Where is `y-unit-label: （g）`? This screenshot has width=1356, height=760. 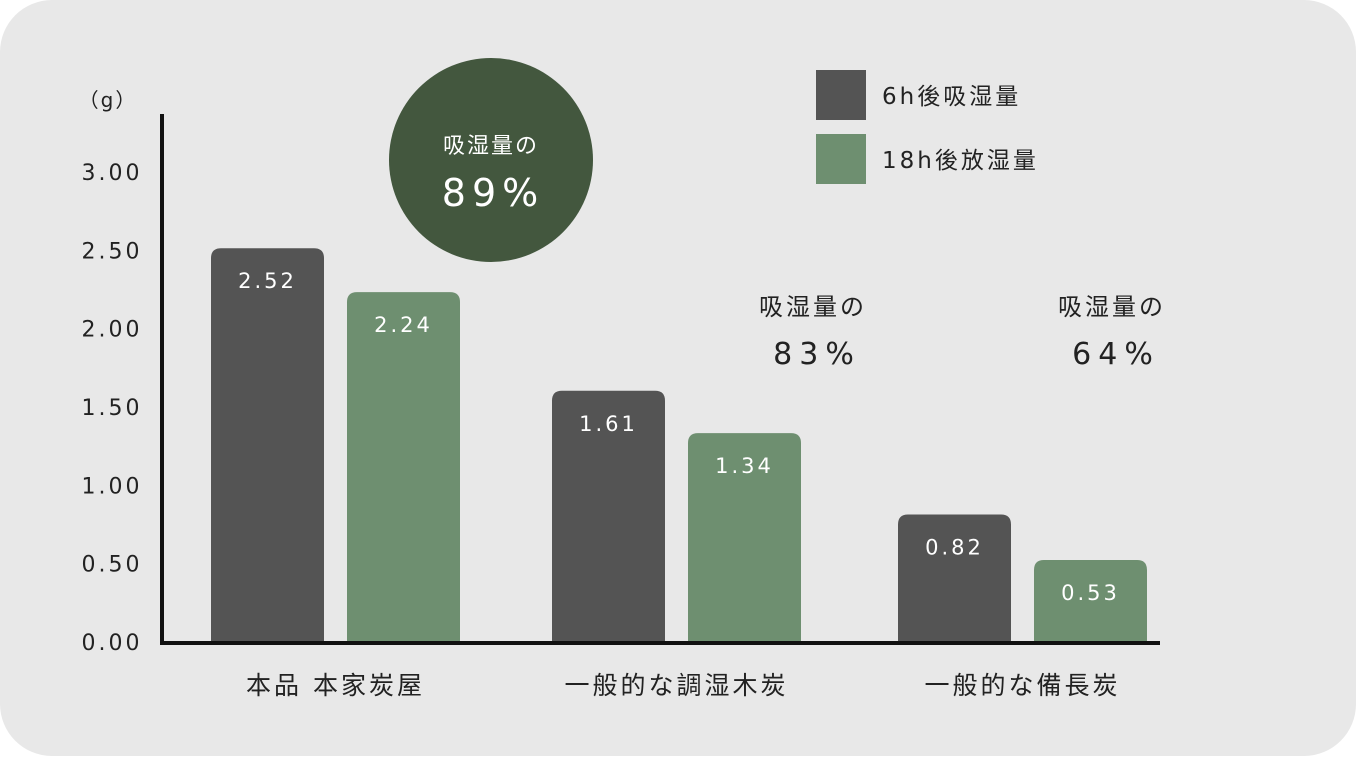 y-unit-label: （g） is located at coordinates (108, 100).